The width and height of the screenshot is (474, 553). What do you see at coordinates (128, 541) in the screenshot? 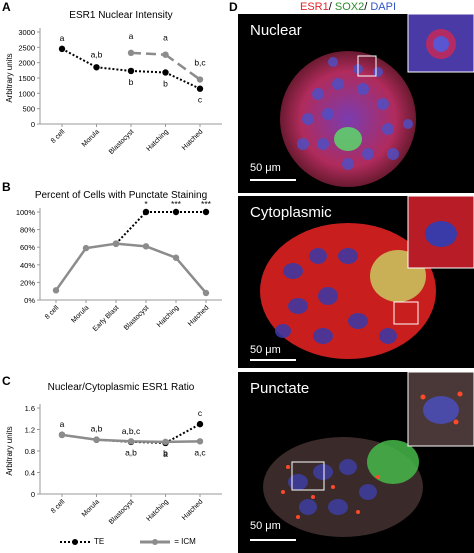
I see `series-legend: TE = ICM` at bounding box center [128, 541].